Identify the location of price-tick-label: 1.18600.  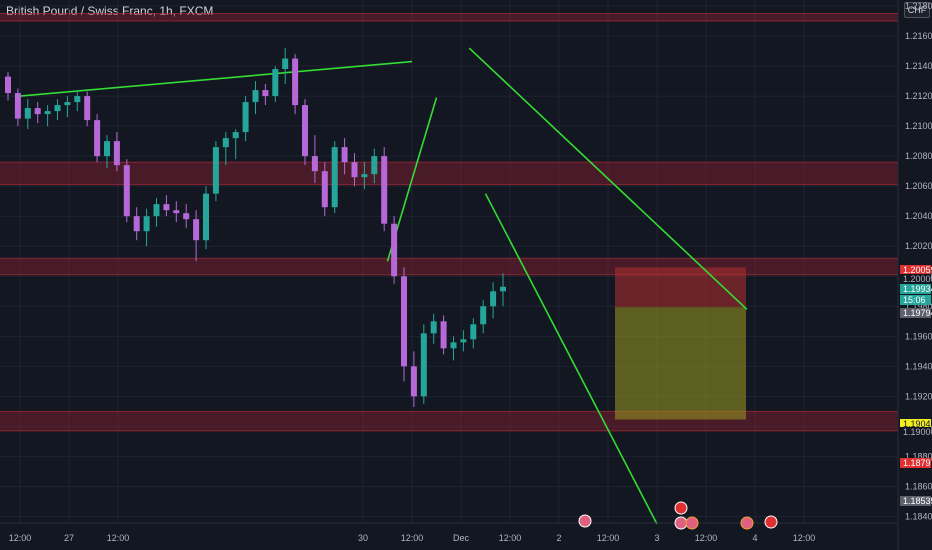
(918, 486).